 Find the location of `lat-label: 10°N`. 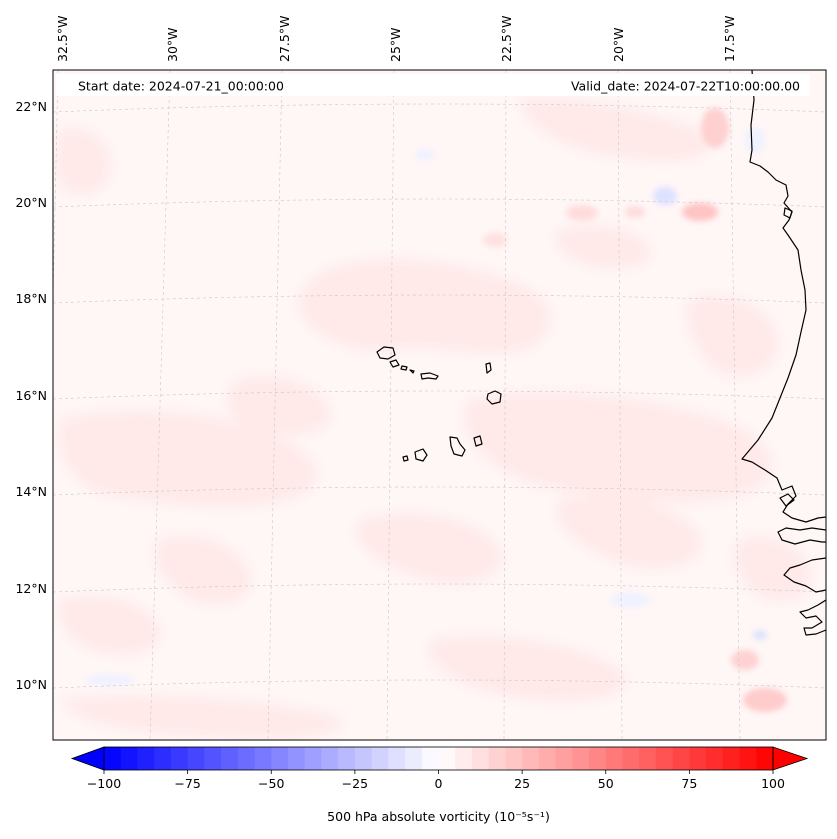

lat-label: 10°N is located at coordinates (31, 684).